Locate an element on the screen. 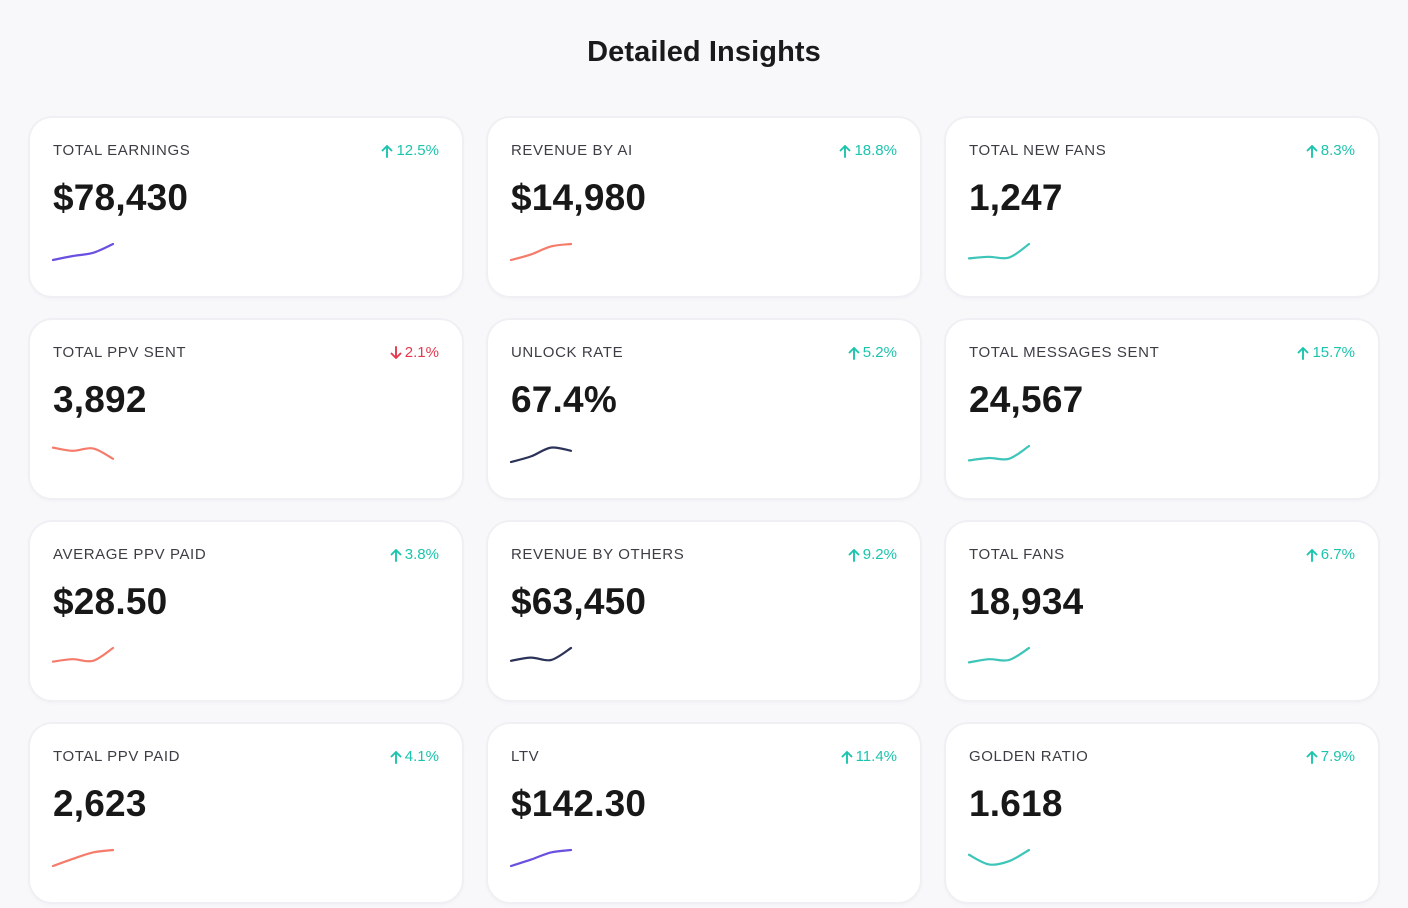  trend-badge: 5.2% is located at coordinates (872, 352).